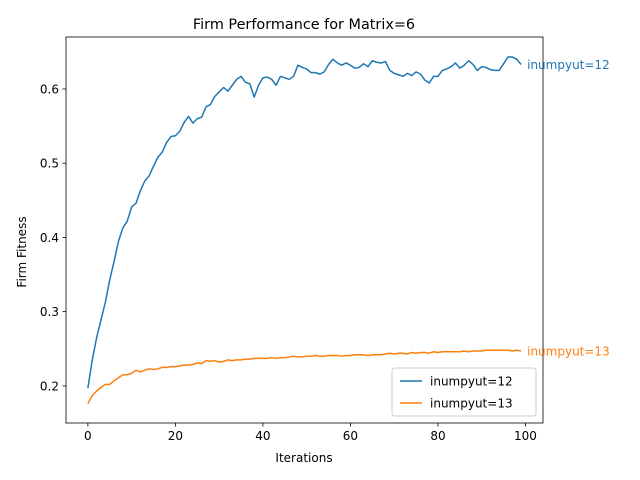 Image resolution: width=640 pixels, height=480 pixels. What do you see at coordinates (568, 351) in the screenshot?
I see `series-end-label-2: inumpyut=13` at bounding box center [568, 351].